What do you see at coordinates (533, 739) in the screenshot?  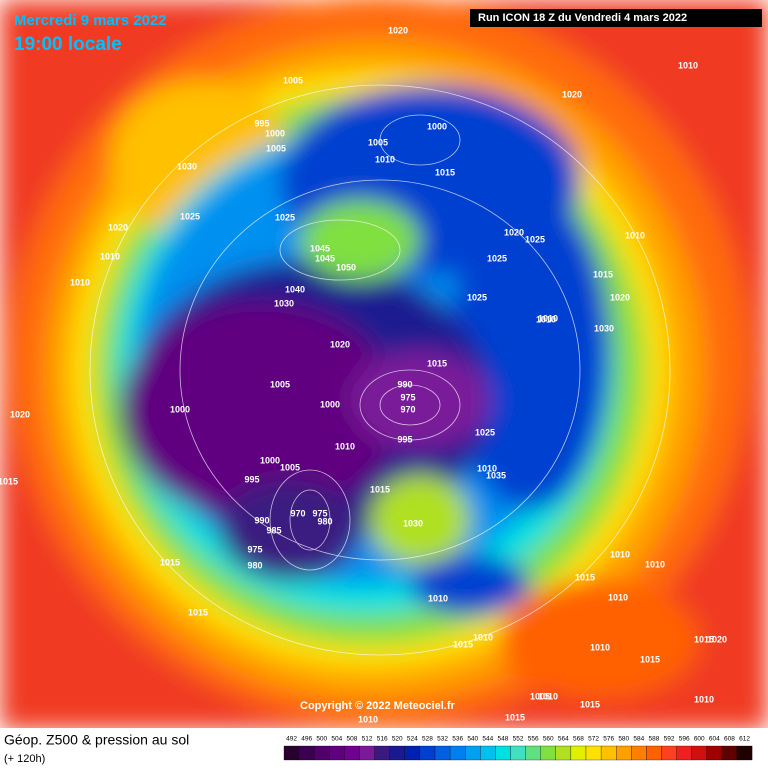 I see `colorbar-label: 556` at bounding box center [533, 739].